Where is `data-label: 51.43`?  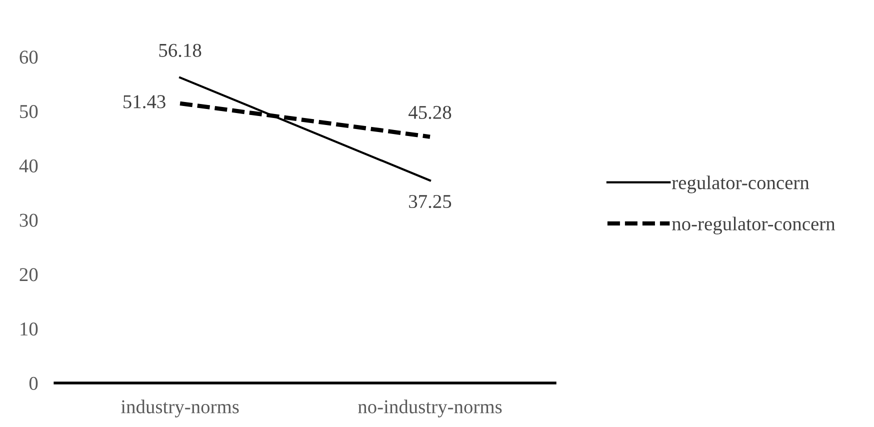 data-label: 51.43 is located at coordinates (145, 101).